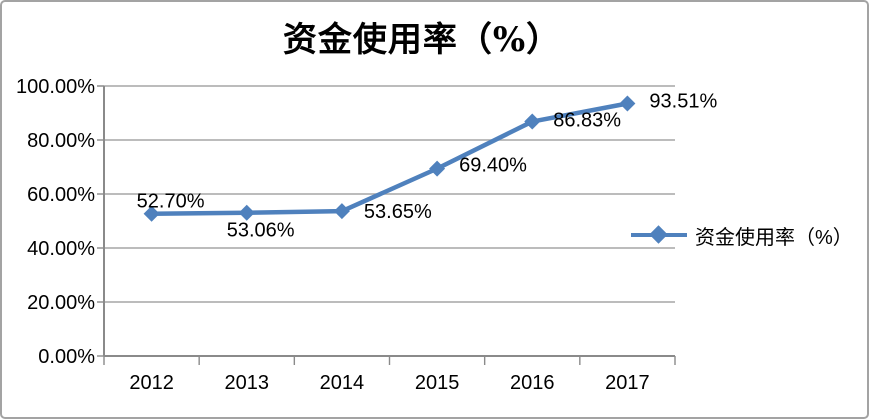 Image resolution: width=869 pixels, height=419 pixels. What do you see at coordinates (587, 121) in the screenshot?
I see `data-label: 86.83%` at bounding box center [587, 121].